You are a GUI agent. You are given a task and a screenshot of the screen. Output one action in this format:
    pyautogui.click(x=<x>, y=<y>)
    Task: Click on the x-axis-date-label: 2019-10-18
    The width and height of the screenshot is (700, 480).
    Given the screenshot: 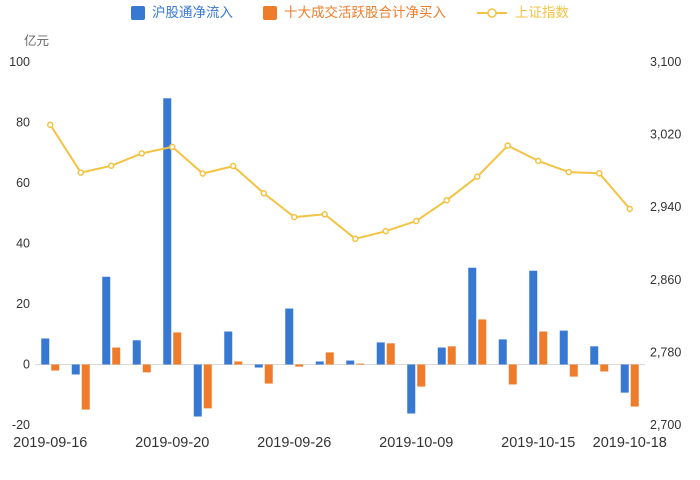 What is the action you would take?
    pyautogui.click(x=630, y=443)
    